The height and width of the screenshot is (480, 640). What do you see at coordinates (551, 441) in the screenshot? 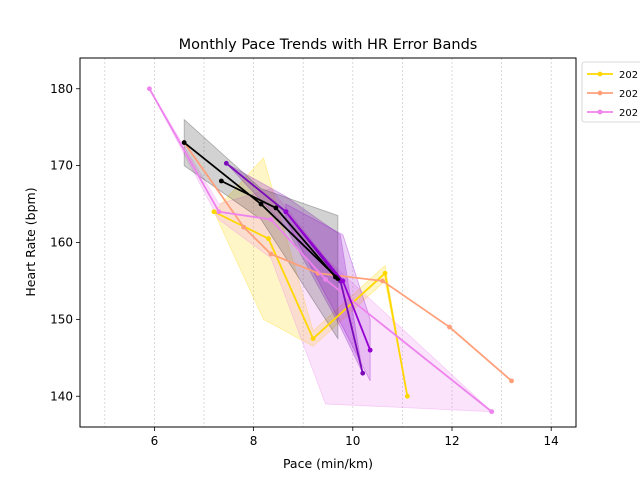
I see `x-tick-label: 14` at bounding box center [551, 441].